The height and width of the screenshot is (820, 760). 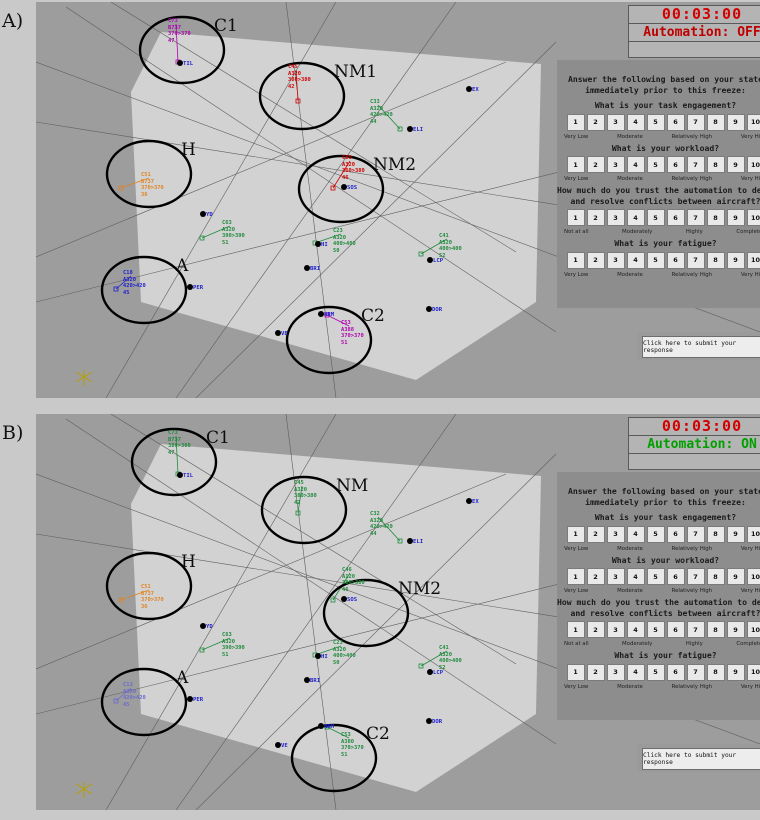 What do you see at coordinates (198, 700) in the screenshot?
I see `waypoint-label-per: PER` at bounding box center [198, 700].